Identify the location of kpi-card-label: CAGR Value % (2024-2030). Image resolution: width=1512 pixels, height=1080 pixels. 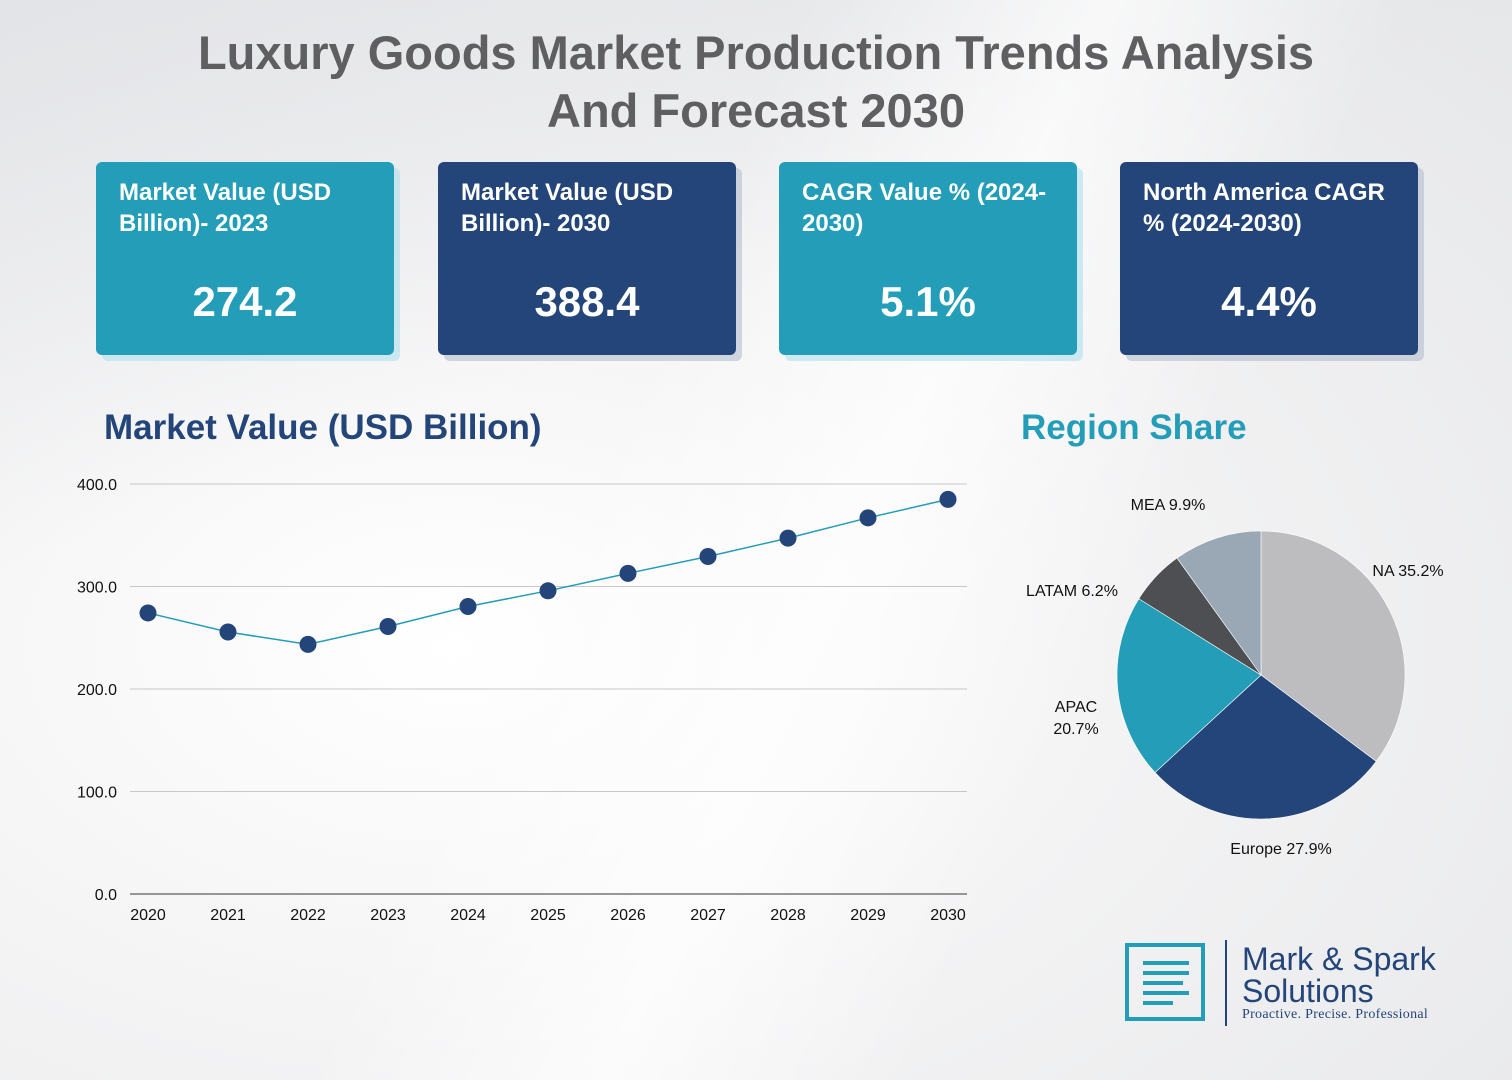
(924, 208).